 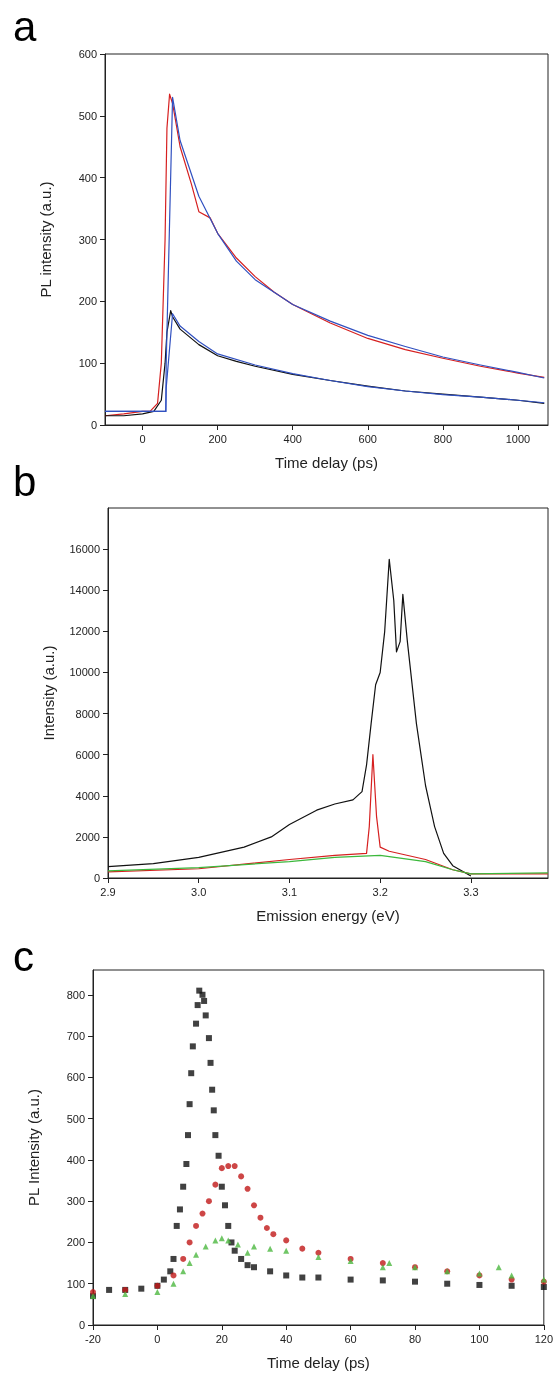 I want to click on x-tick-label: 800, so click(x=443, y=438).